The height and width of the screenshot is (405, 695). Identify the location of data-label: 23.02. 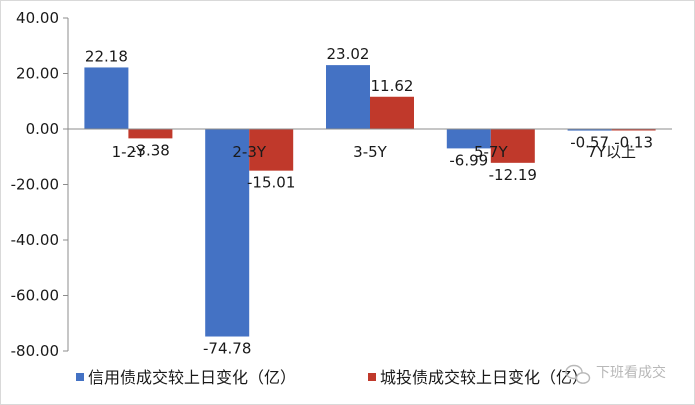
(348, 54).